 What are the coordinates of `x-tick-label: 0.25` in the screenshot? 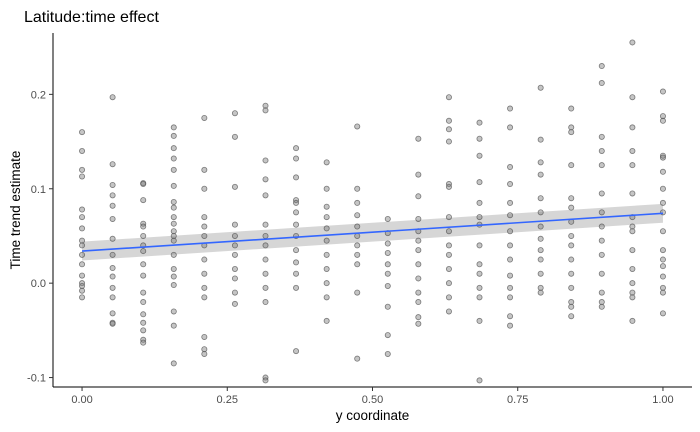 It's located at (227, 400).